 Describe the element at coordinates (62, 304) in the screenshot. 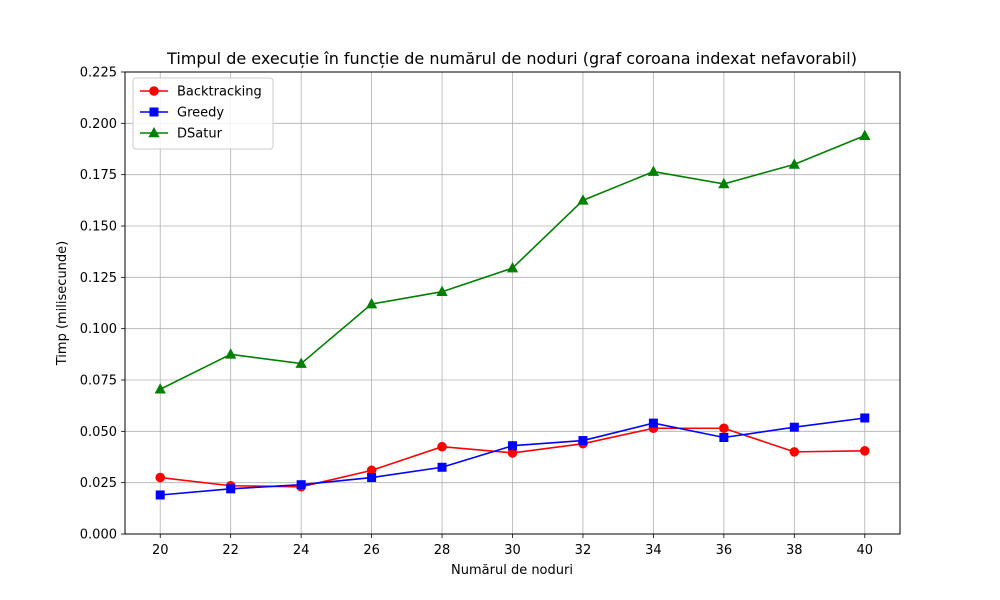

I see `y-axis-label: Timp (milisecunde)` at that location.